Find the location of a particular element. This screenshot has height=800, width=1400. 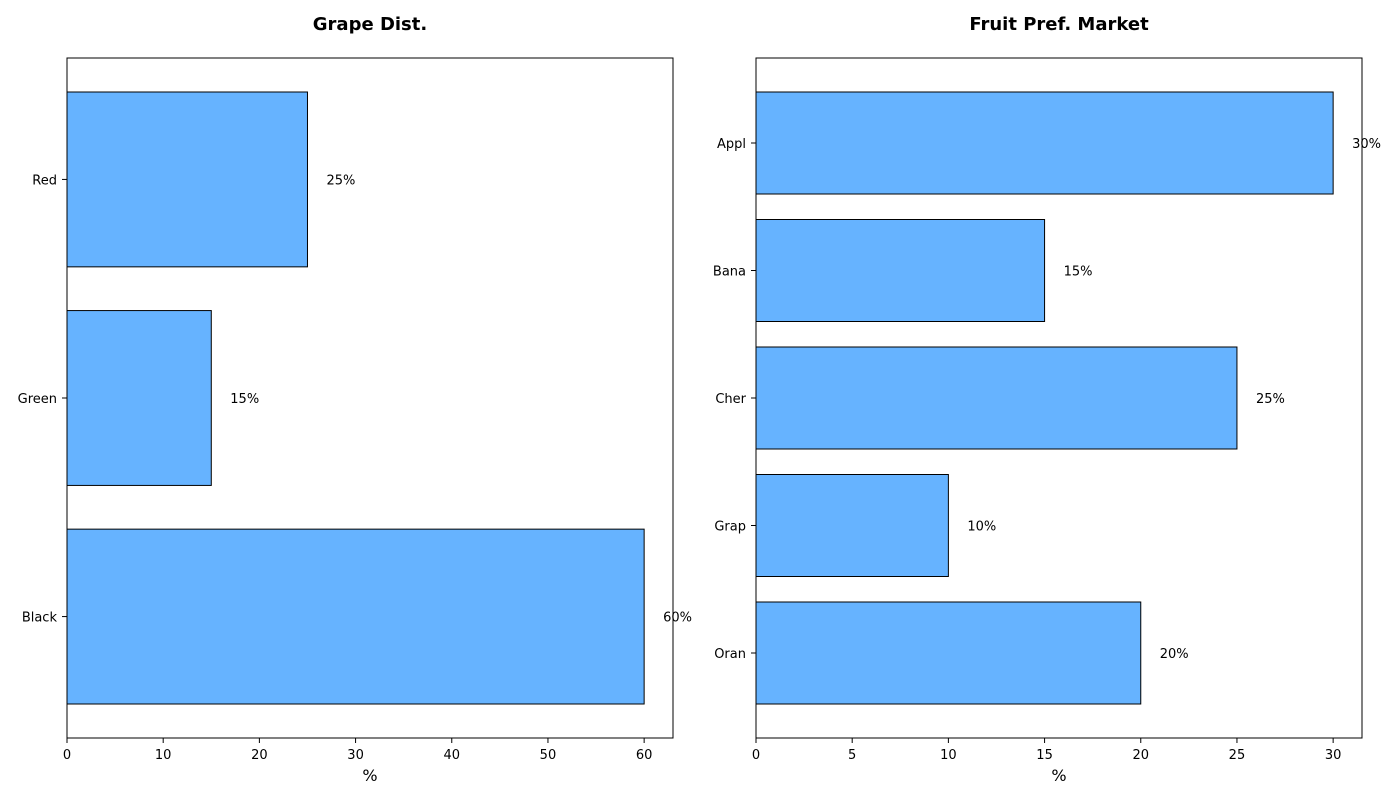

x-tick-label: 40 is located at coordinates (451, 755).